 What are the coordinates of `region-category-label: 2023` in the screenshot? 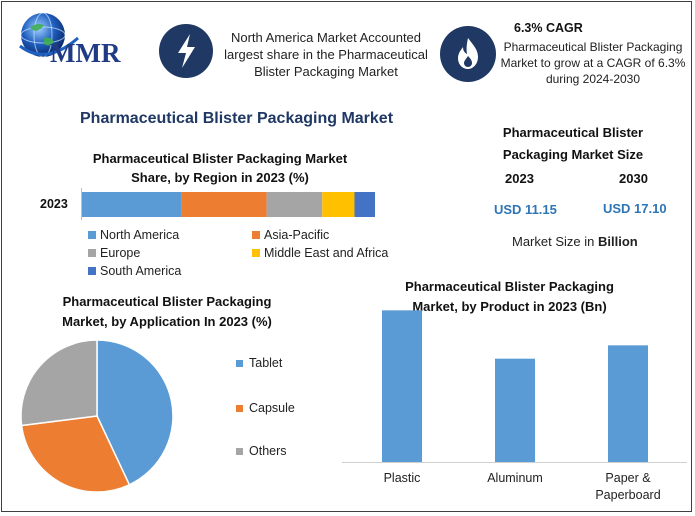 It's located at (54, 204).